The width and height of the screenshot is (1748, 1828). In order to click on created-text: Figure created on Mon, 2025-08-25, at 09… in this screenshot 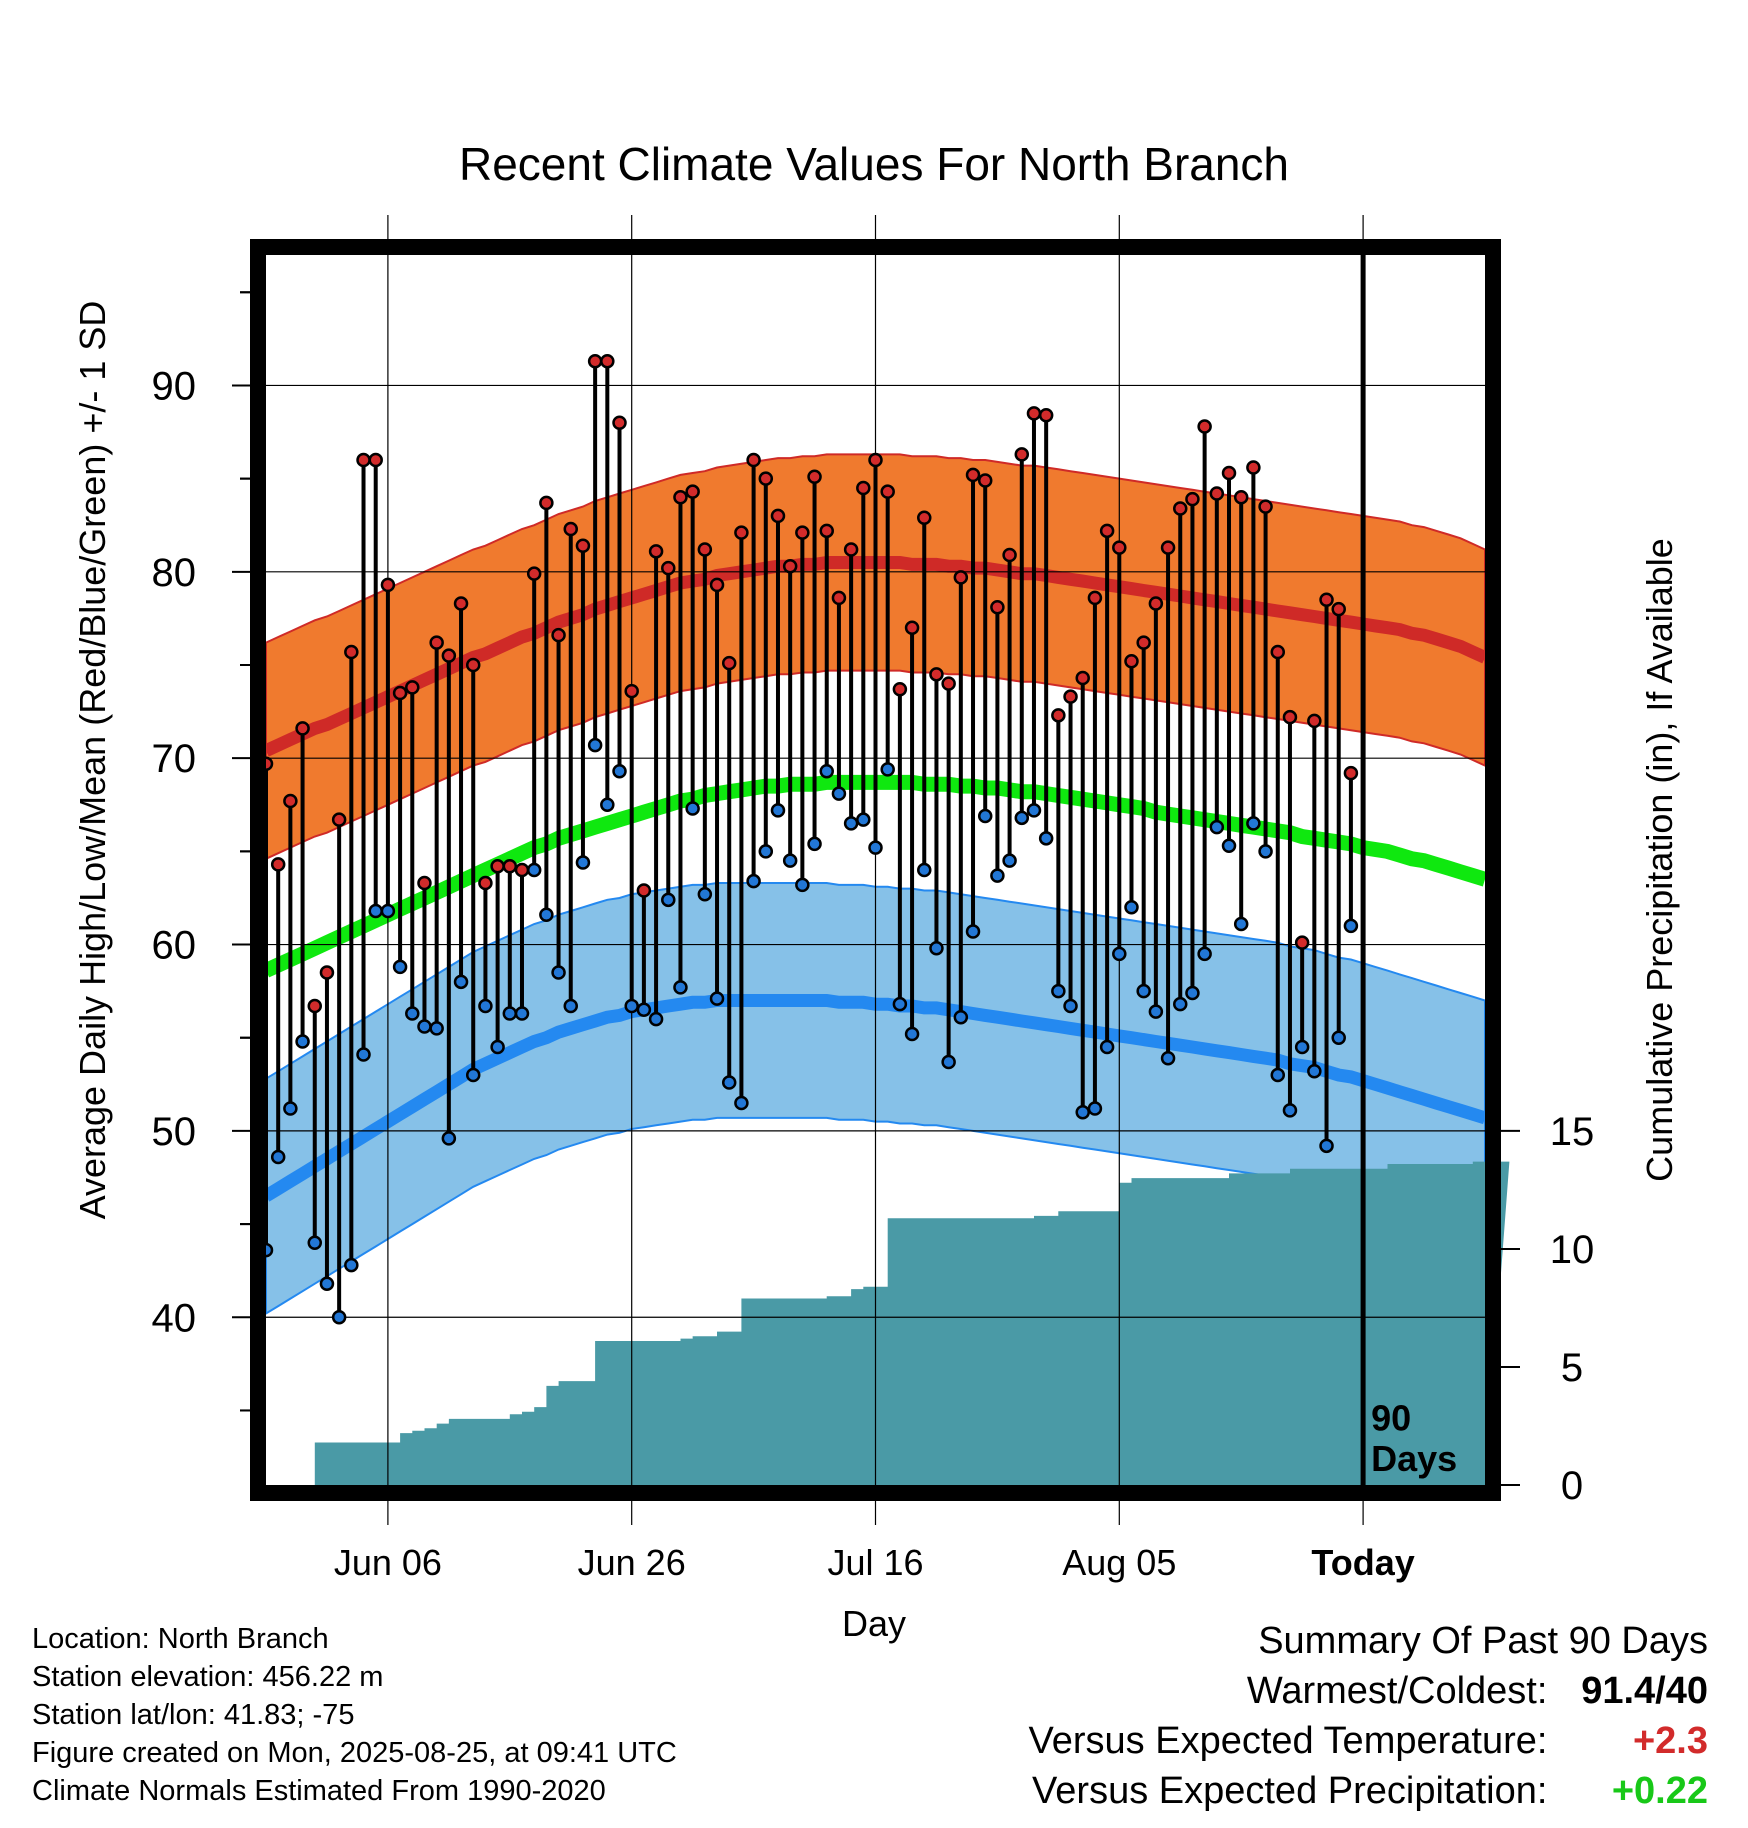, I will do `click(354, 1753)`.